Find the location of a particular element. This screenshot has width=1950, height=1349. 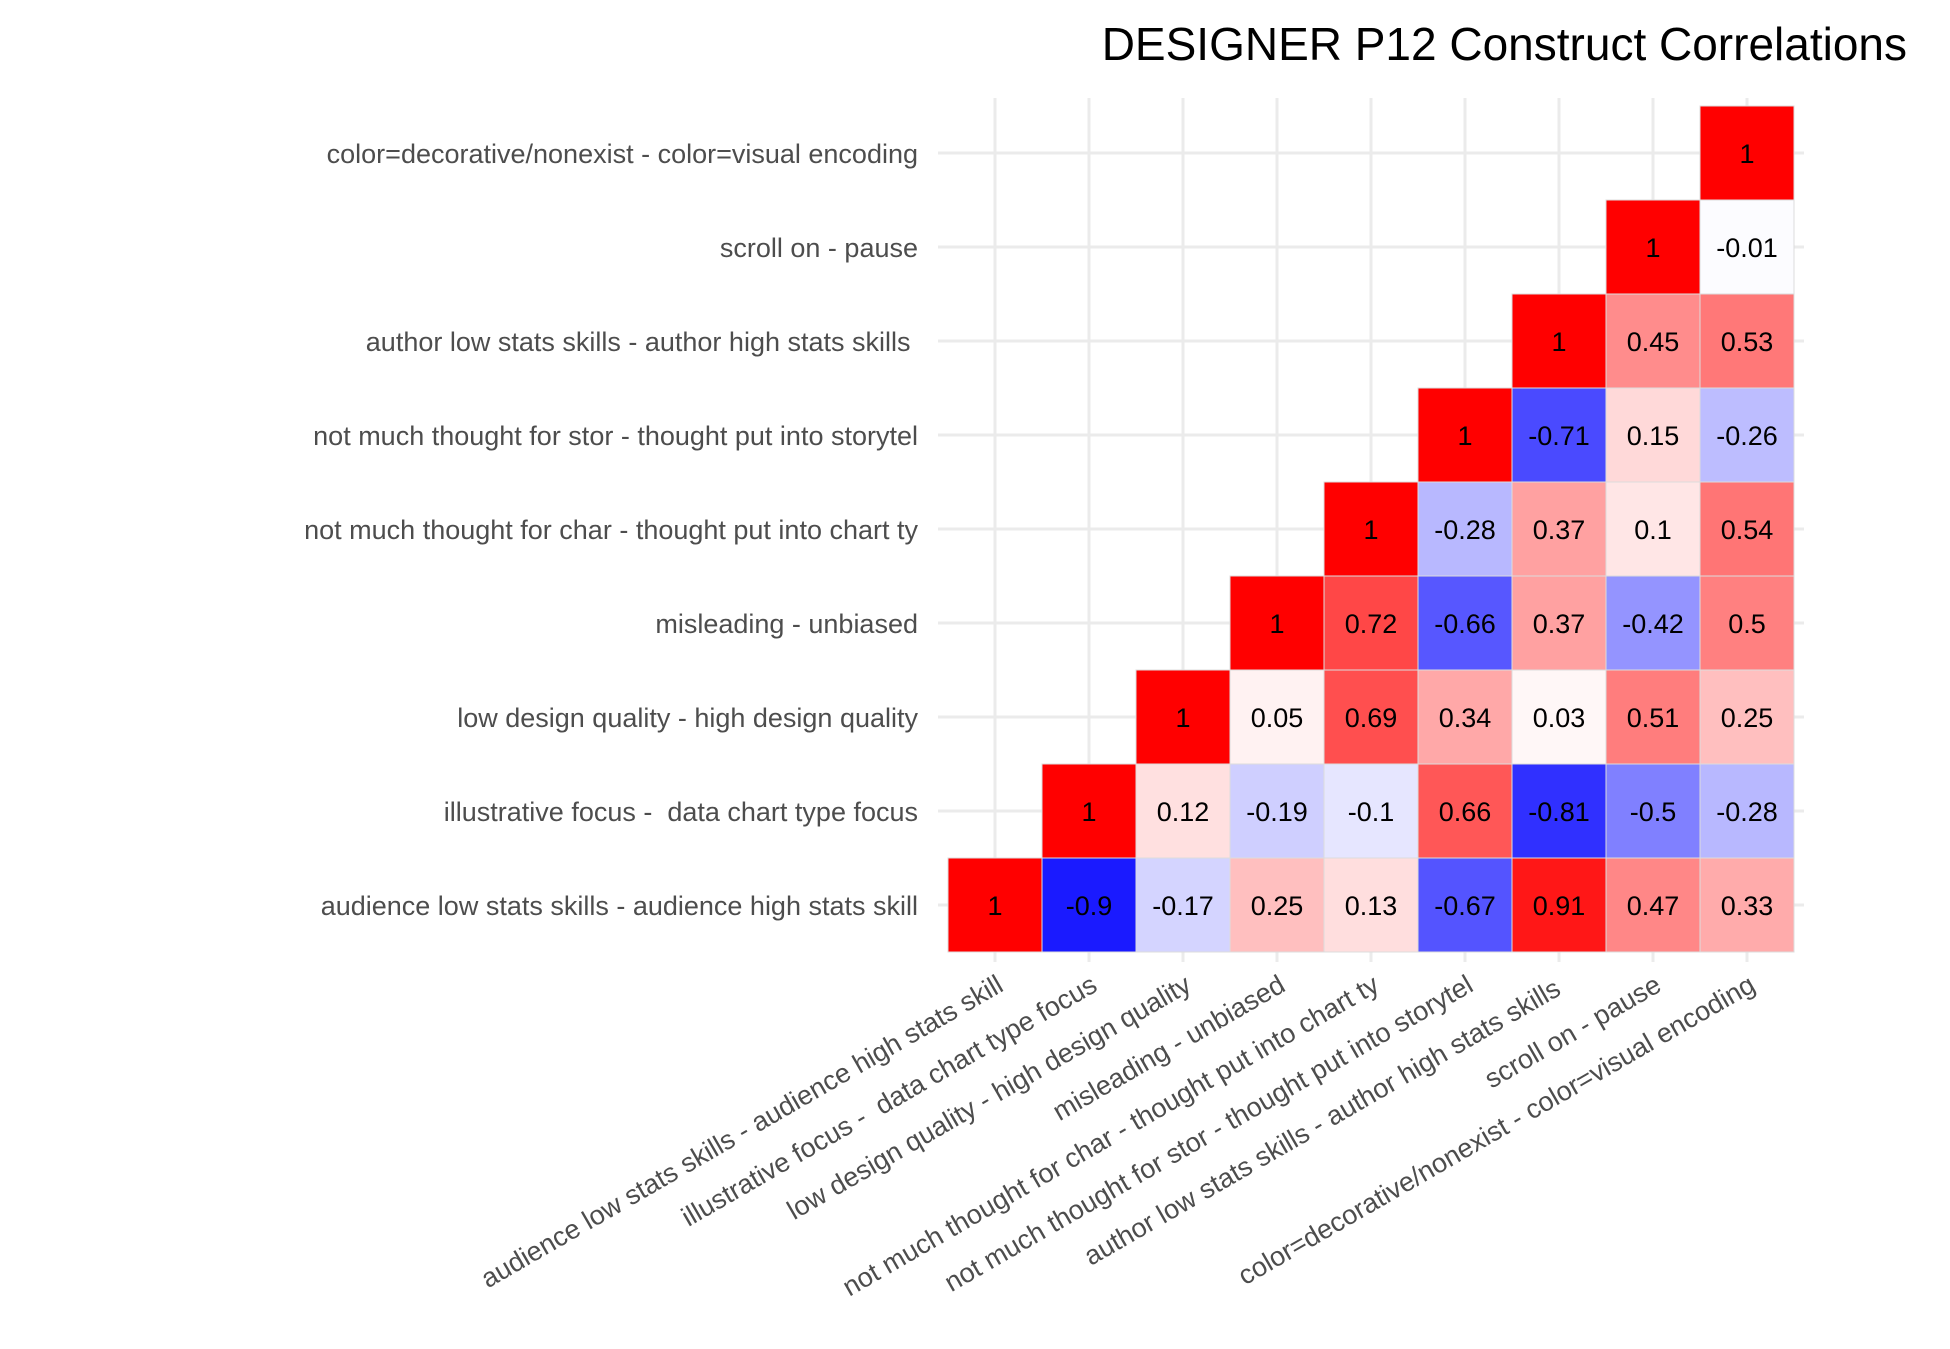

cell-value-label: 0.12 is located at coordinates (1183, 812).